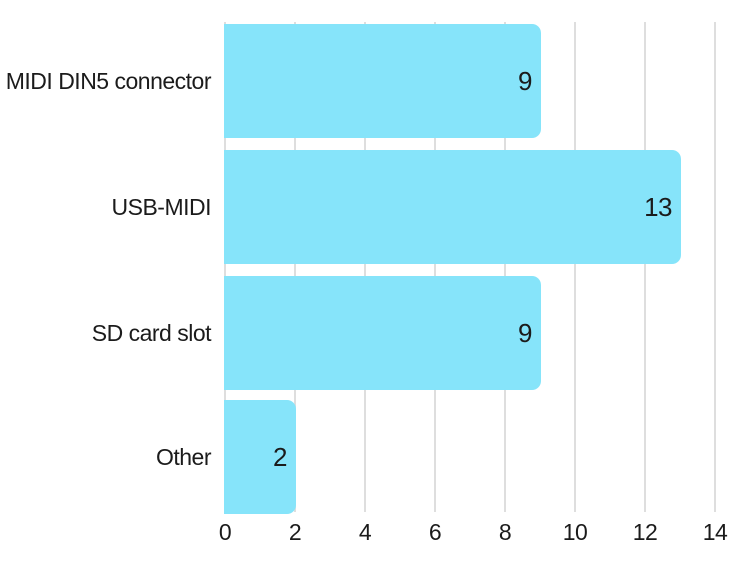 The height and width of the screenshot is (562, 750). Describe the element at coordinates (715, 532) in the screenshot. I see `x-tick-label-14: 14` at that location.